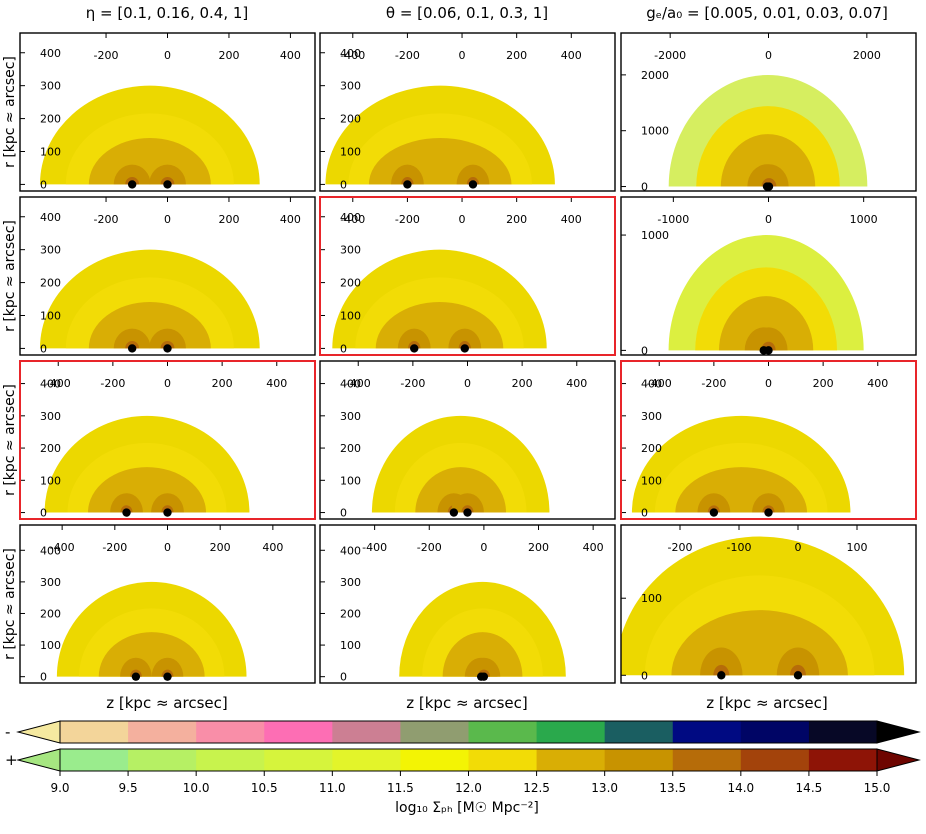 The image size is (926, 834). Describe the element at coordinates (11, 760) in the screenshot. I see `colorbar-positive-sign: +` at that location.